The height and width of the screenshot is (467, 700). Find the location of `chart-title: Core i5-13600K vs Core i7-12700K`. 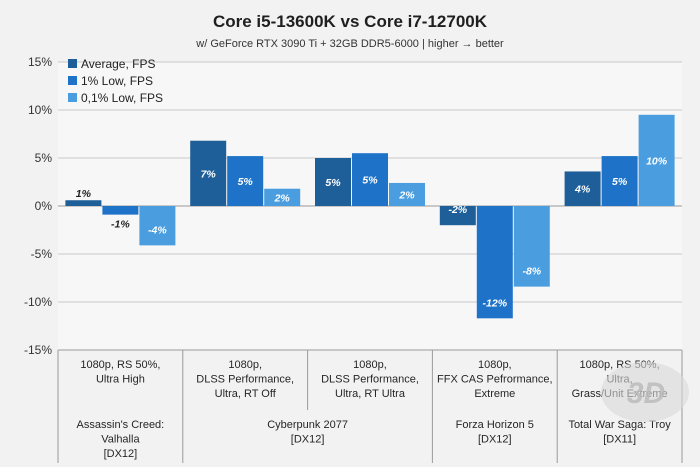

chart-title: Core i5-13600K vs Core i7-12700K is located at coordinates (350, 21).